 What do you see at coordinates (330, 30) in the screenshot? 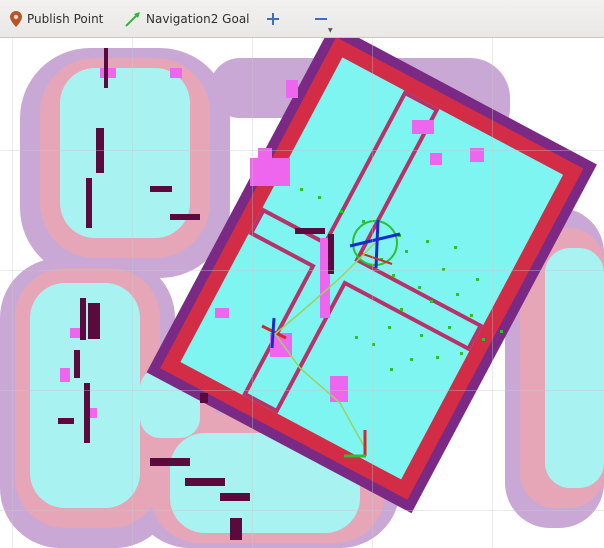
I see `dropdown-arrow-icon: ▼` at bounding box center [330, 30].